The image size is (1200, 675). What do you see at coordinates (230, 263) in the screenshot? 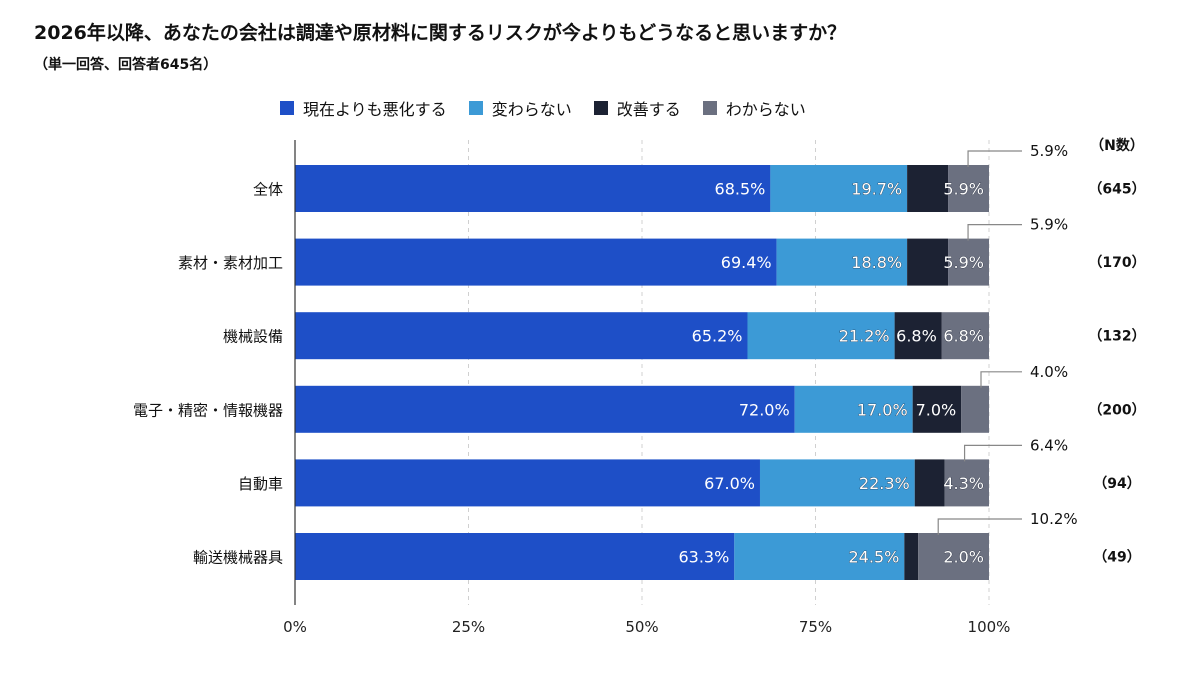
I see `category-label: 素材・素材加工` at bounding box center [230, 263].